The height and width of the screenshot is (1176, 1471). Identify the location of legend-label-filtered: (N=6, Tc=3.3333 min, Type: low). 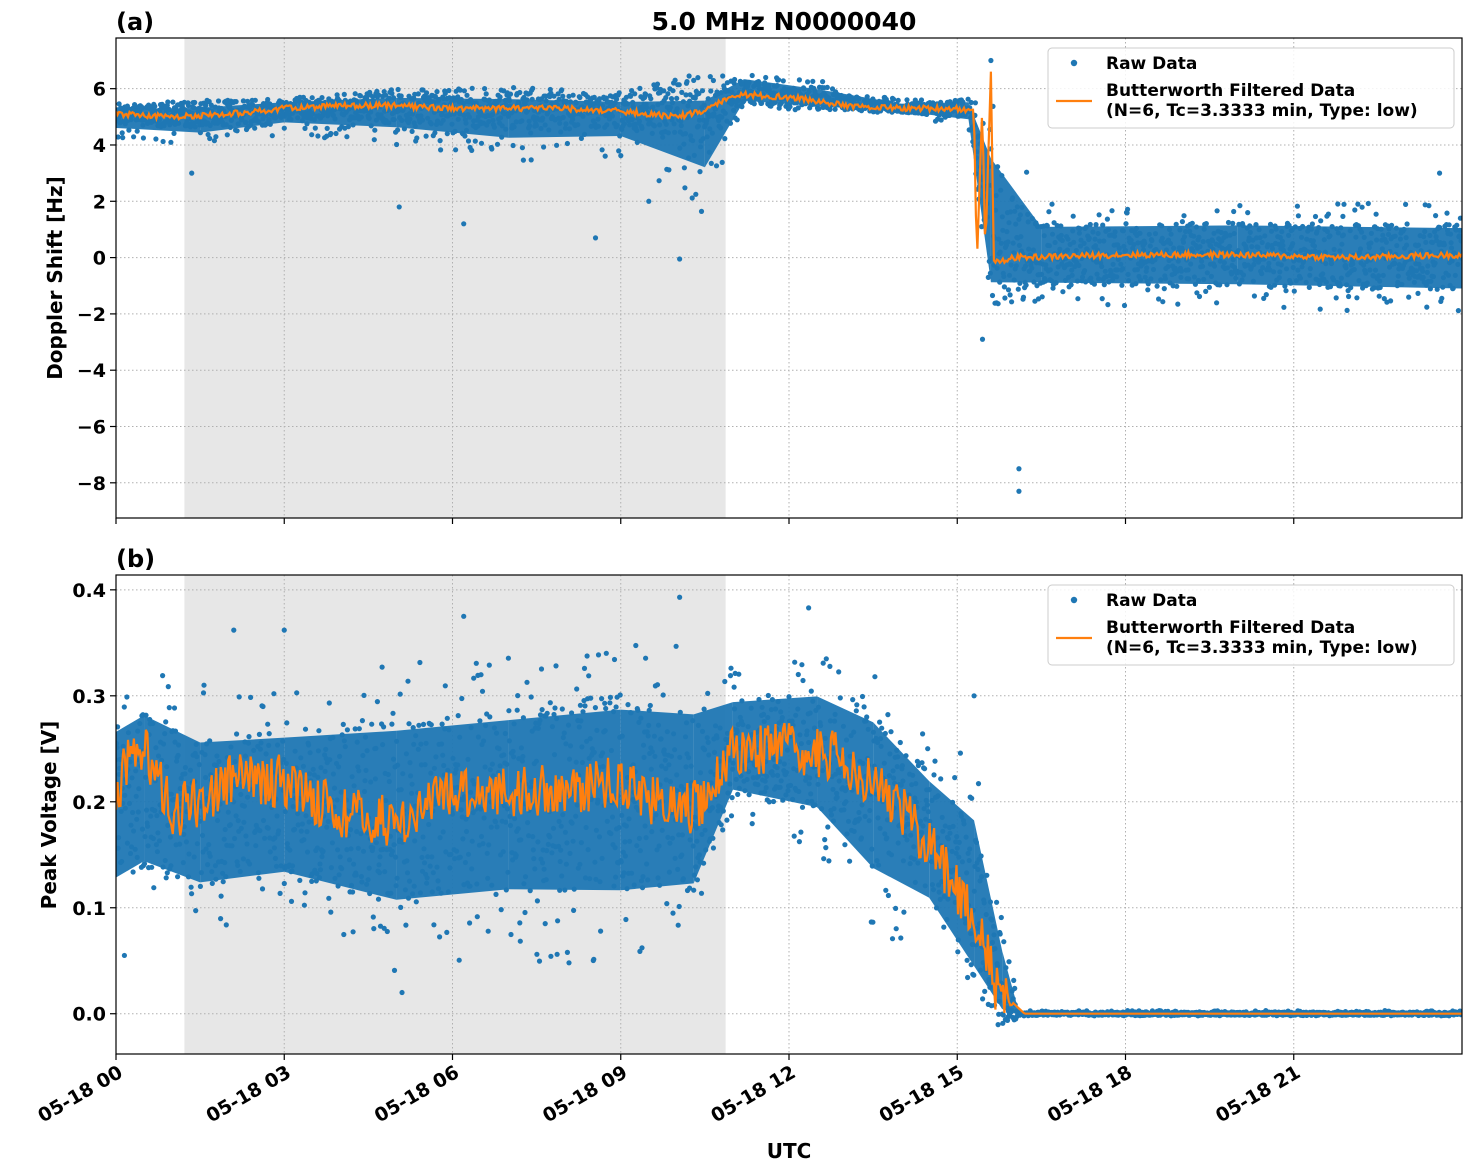
(1262, 111).